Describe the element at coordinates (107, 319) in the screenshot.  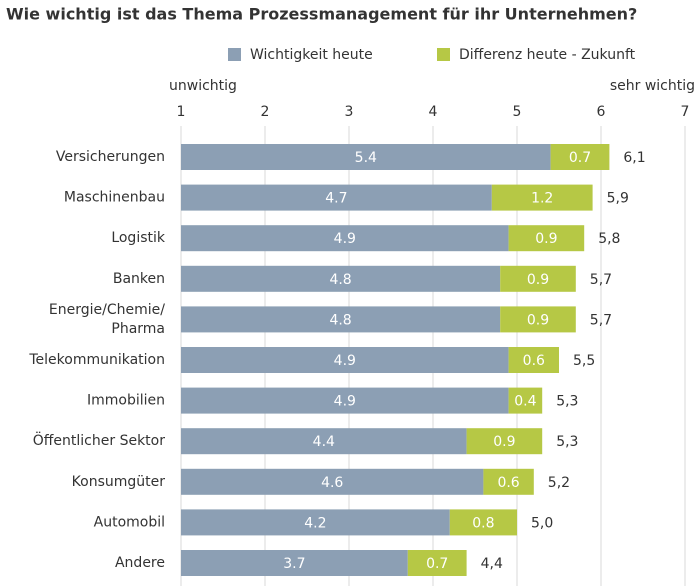
I see `y-tick-label: Energie/Chemie/Pharma` at that location.